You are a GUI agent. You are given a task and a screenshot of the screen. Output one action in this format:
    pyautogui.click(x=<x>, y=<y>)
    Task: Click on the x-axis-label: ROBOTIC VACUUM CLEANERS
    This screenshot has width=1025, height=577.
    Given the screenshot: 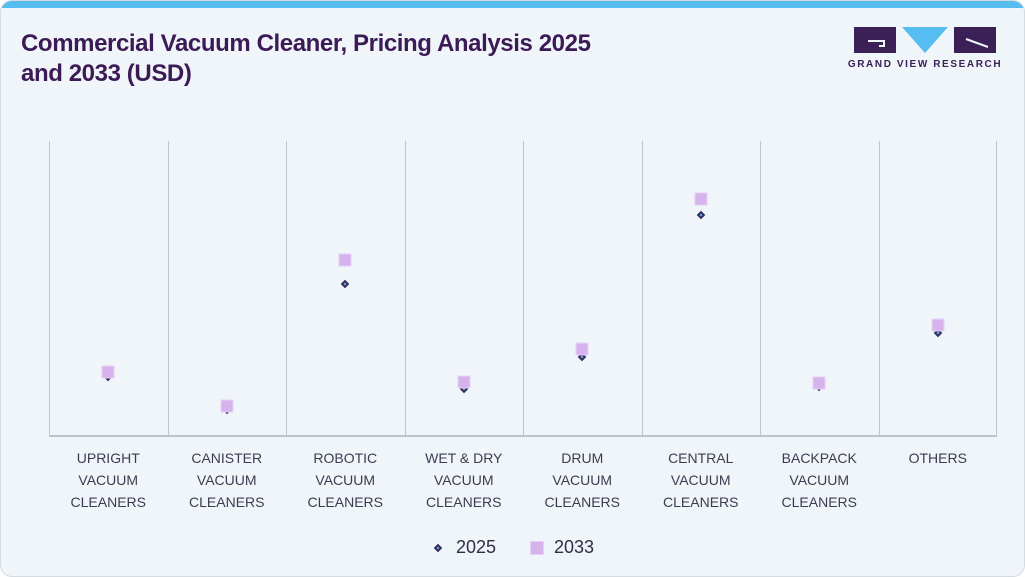 What is the action you would take?
    pyautogui.click(x=345, y=480)
    